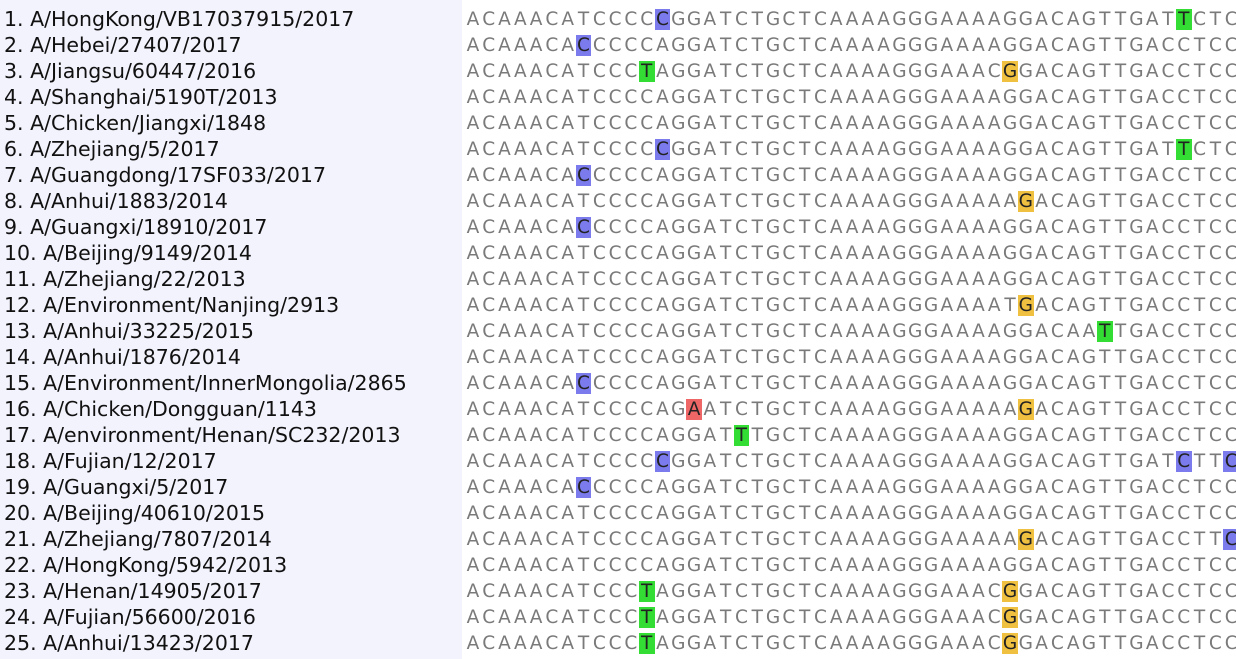 The width and height of the screenshot is (1236, 659). I want to click on sequence-name: 2. A/Hebei/27407/2017, so click(123, 45).